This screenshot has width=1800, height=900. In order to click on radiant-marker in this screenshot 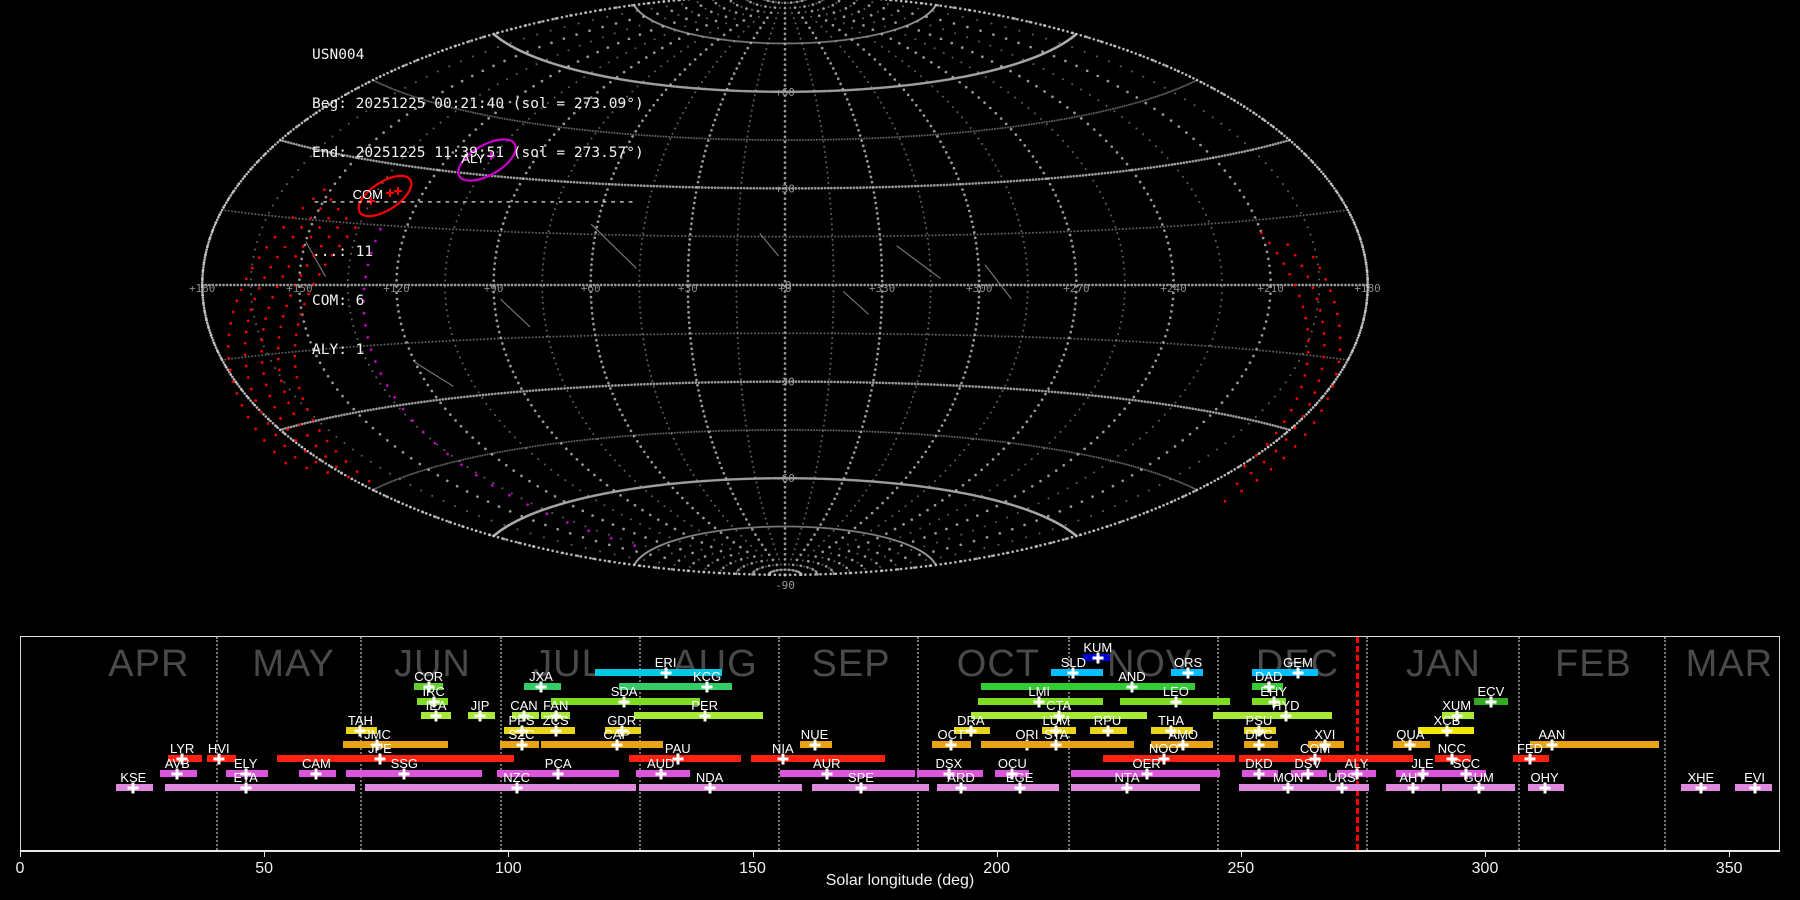, I will do `click(371, 201)`.